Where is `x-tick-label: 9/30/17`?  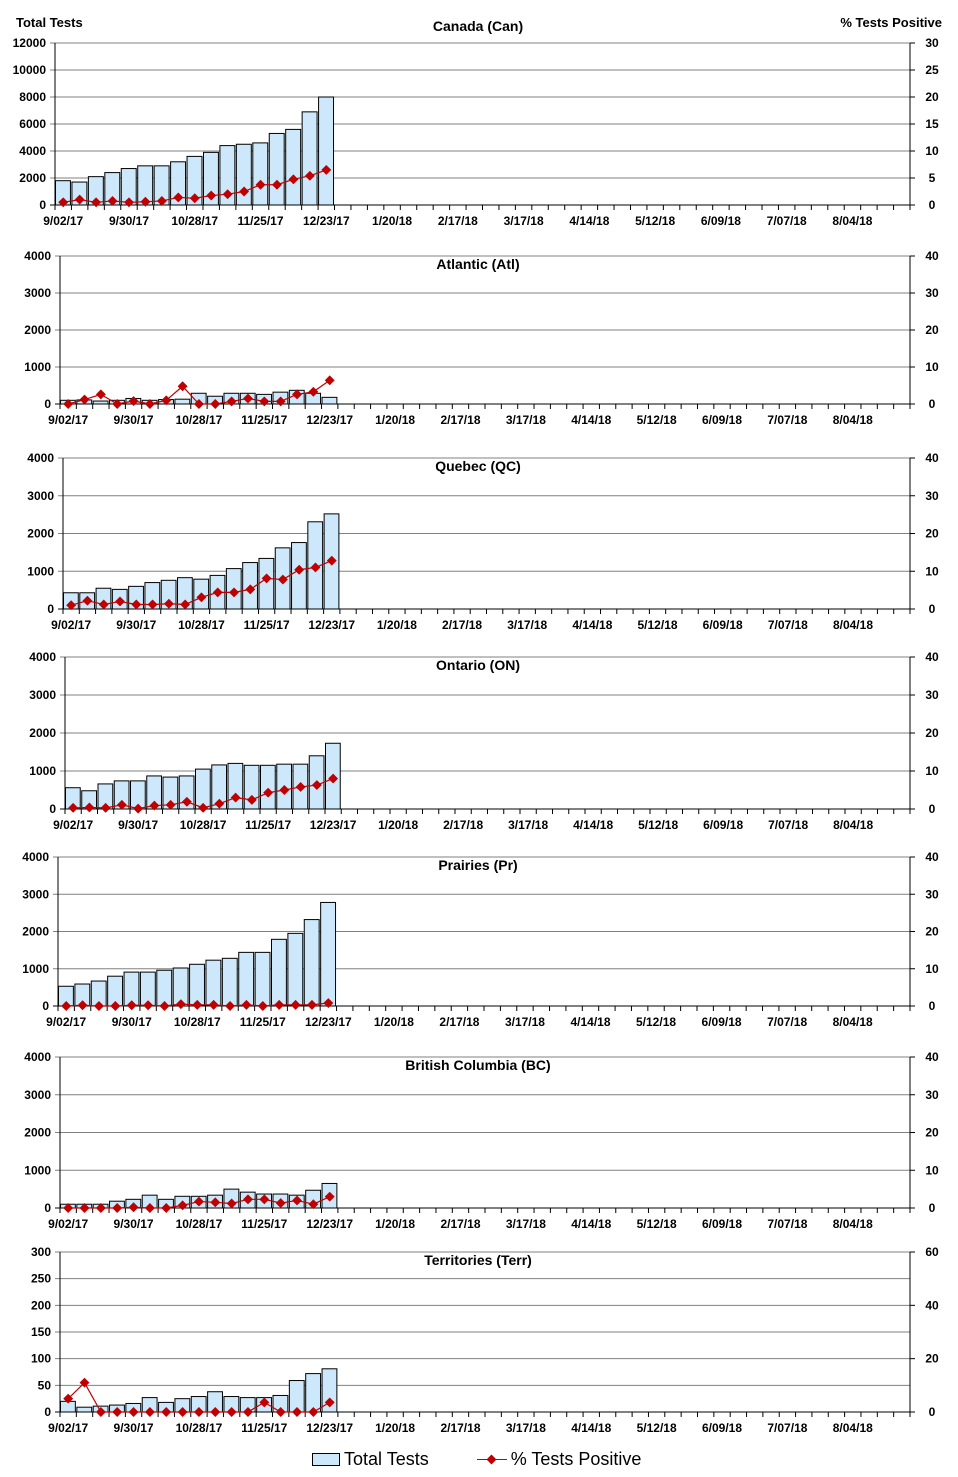 x-tick-label: 9/30/17 is located at coordinates (134, 1428).